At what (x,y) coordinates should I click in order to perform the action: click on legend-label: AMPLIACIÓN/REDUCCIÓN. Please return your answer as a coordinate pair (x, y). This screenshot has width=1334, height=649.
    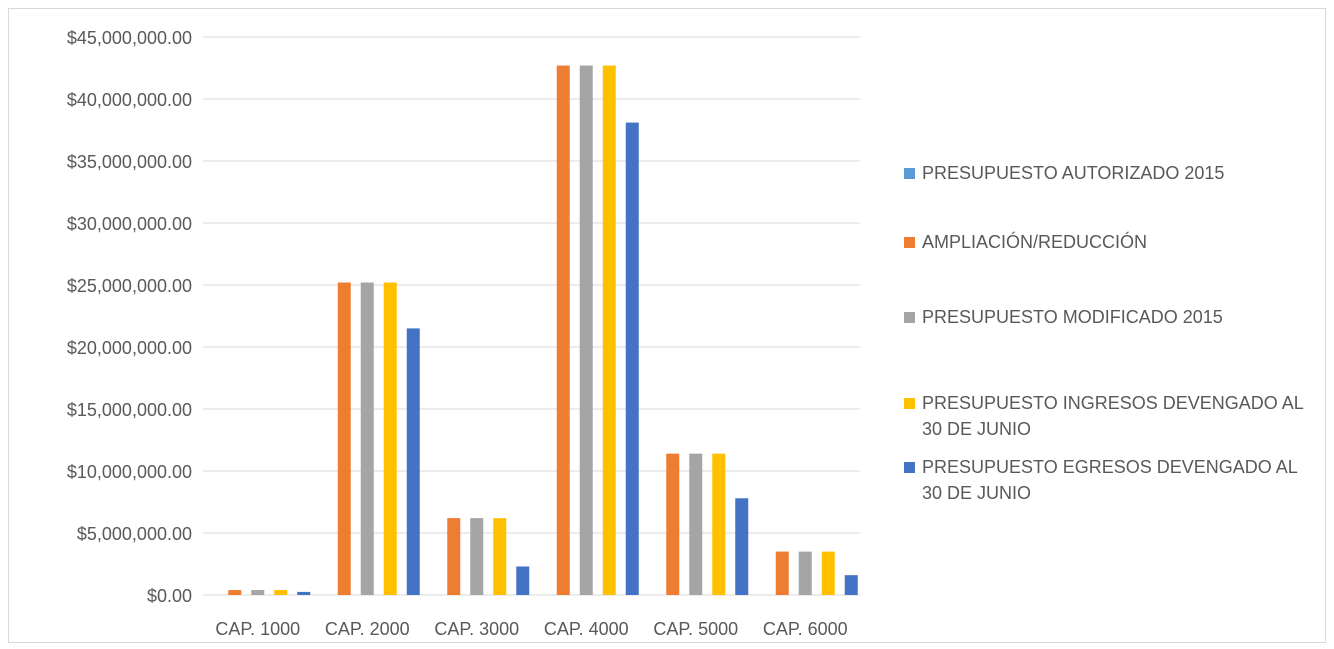
    Looking at the image, I should click on (1035, 242).